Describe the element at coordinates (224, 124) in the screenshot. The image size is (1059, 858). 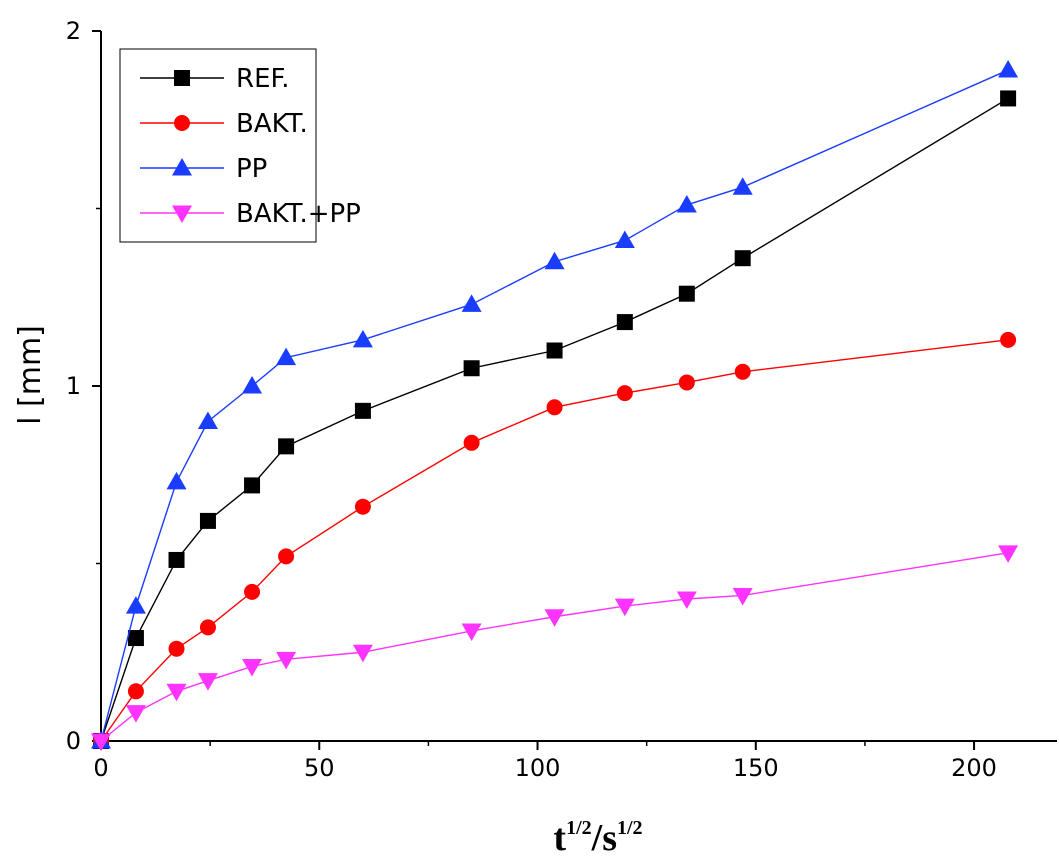
I see `legend-item: BAKT.` at that location.